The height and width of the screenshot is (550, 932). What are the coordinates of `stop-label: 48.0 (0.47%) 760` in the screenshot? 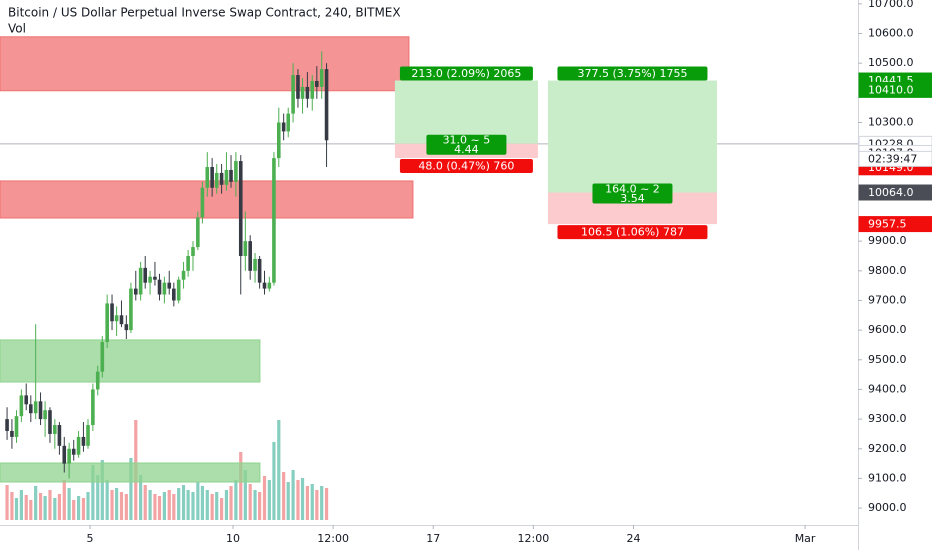 It's located at (466, 165).